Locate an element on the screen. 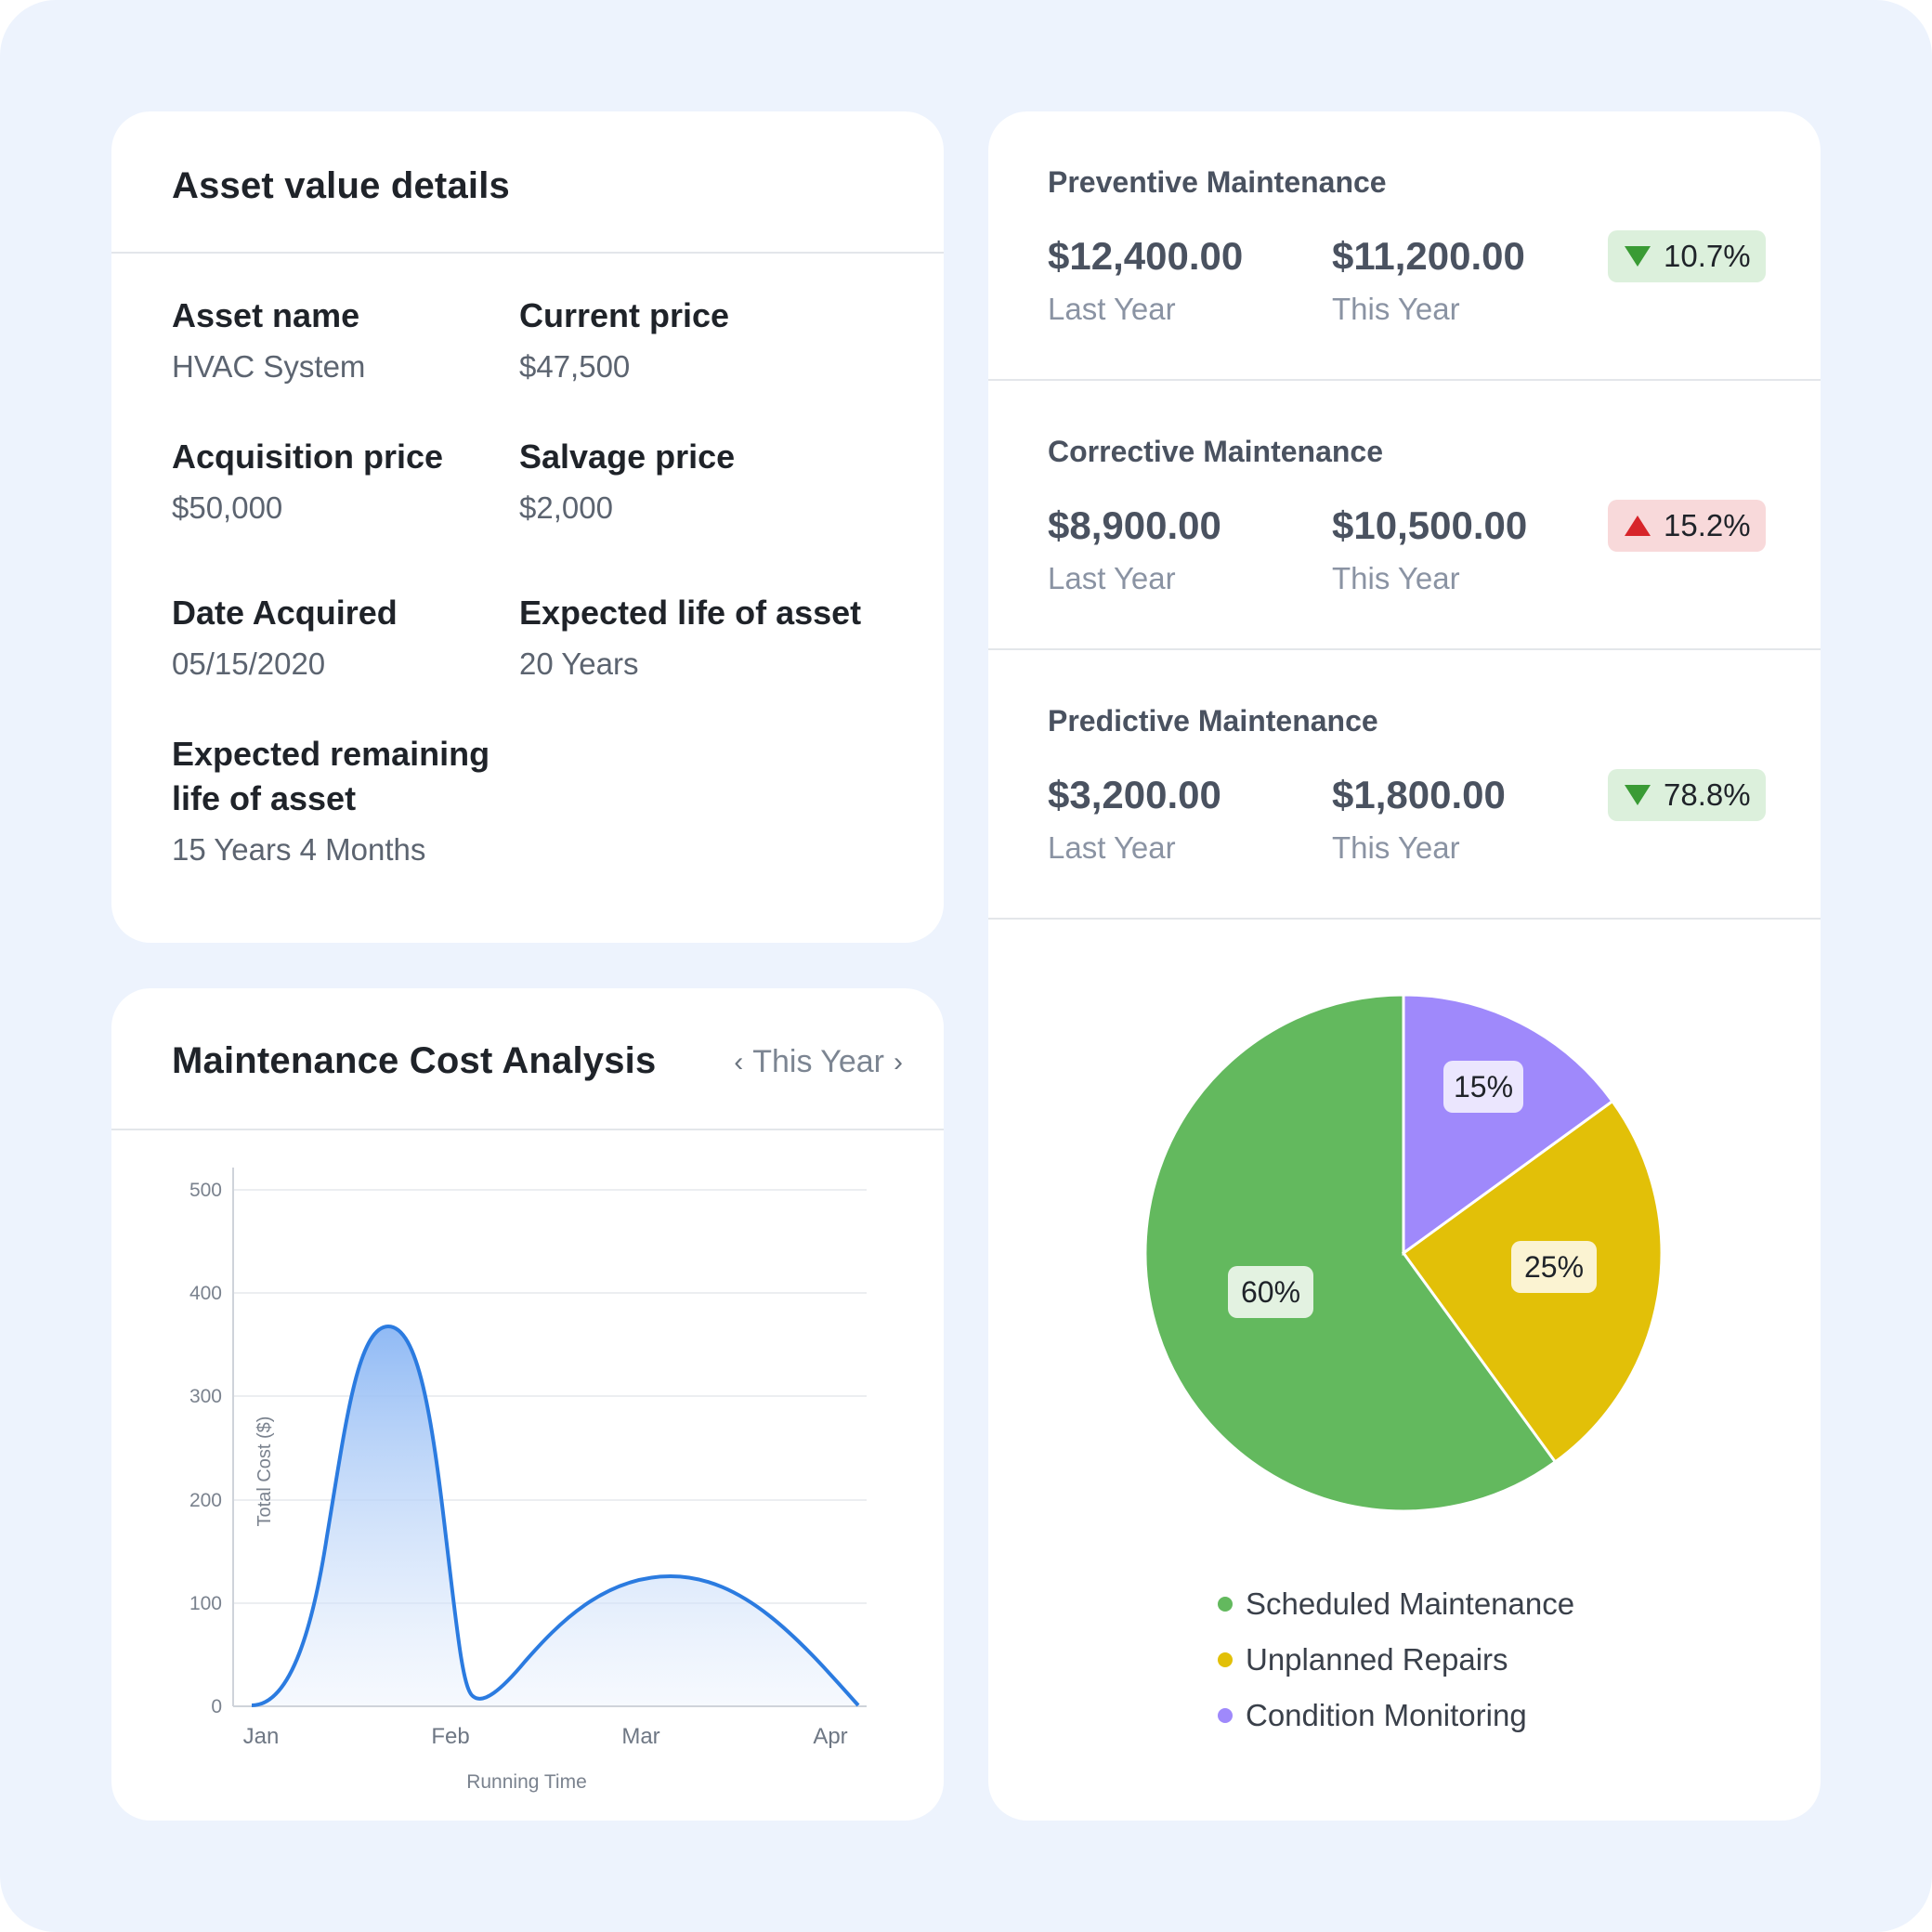 The image size is (1932, 1932). change-badge: 78.8% is located at coordinates (1687, 795).